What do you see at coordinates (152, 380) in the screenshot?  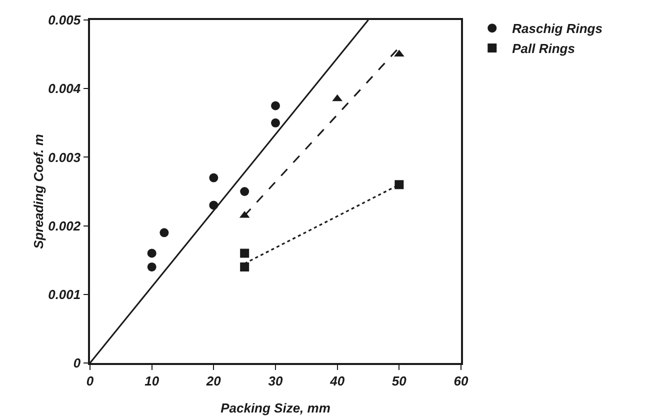 I see `x-tick-label: 10` at bounding box center [152, 380].